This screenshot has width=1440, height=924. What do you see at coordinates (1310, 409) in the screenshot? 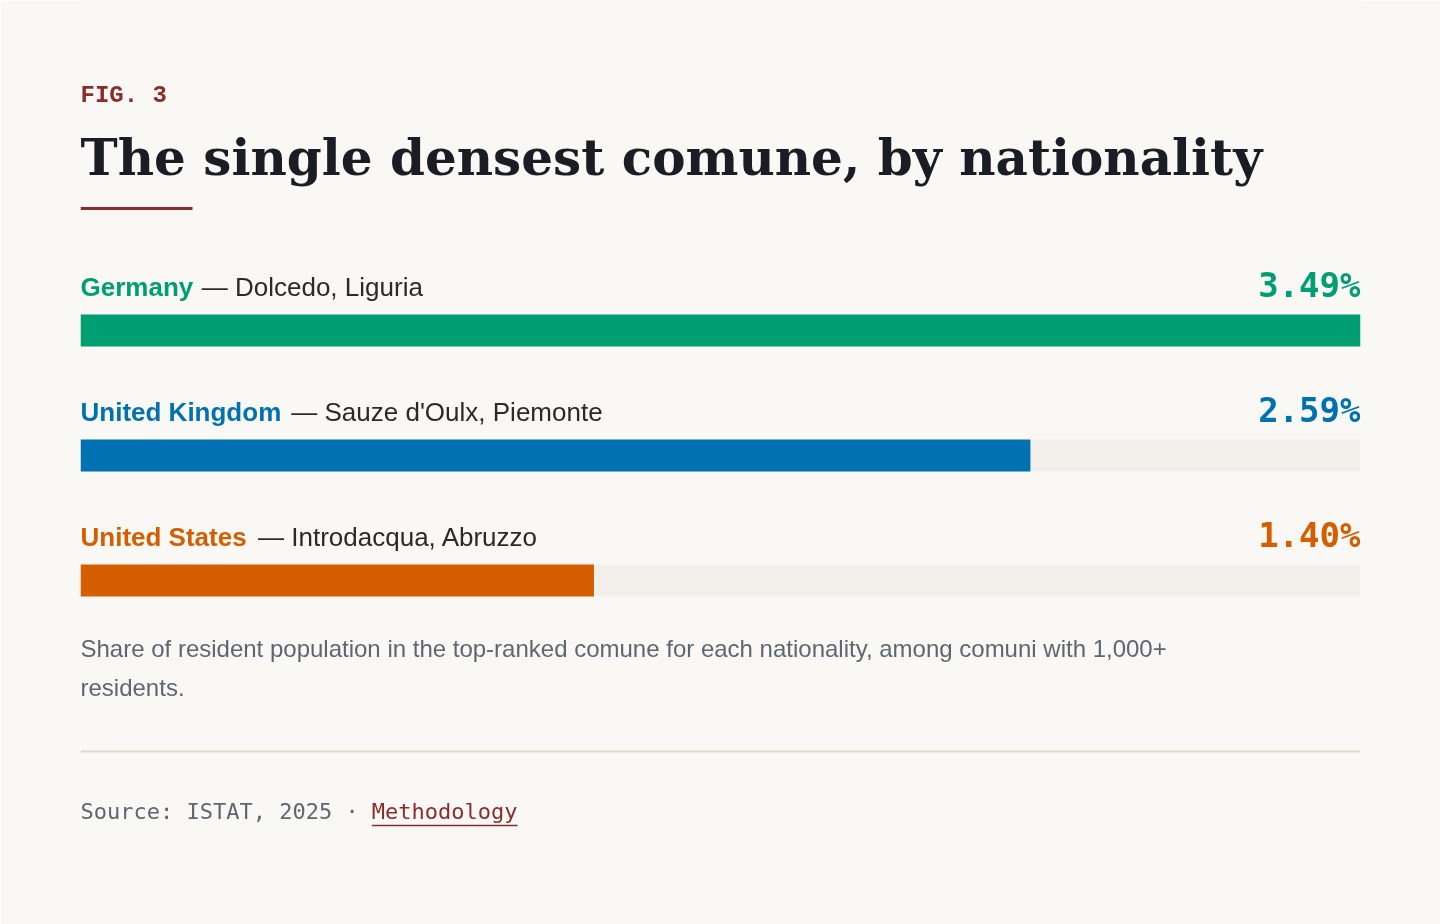
I see `data-label: 2.59%` at bounding box center [1310, 409].